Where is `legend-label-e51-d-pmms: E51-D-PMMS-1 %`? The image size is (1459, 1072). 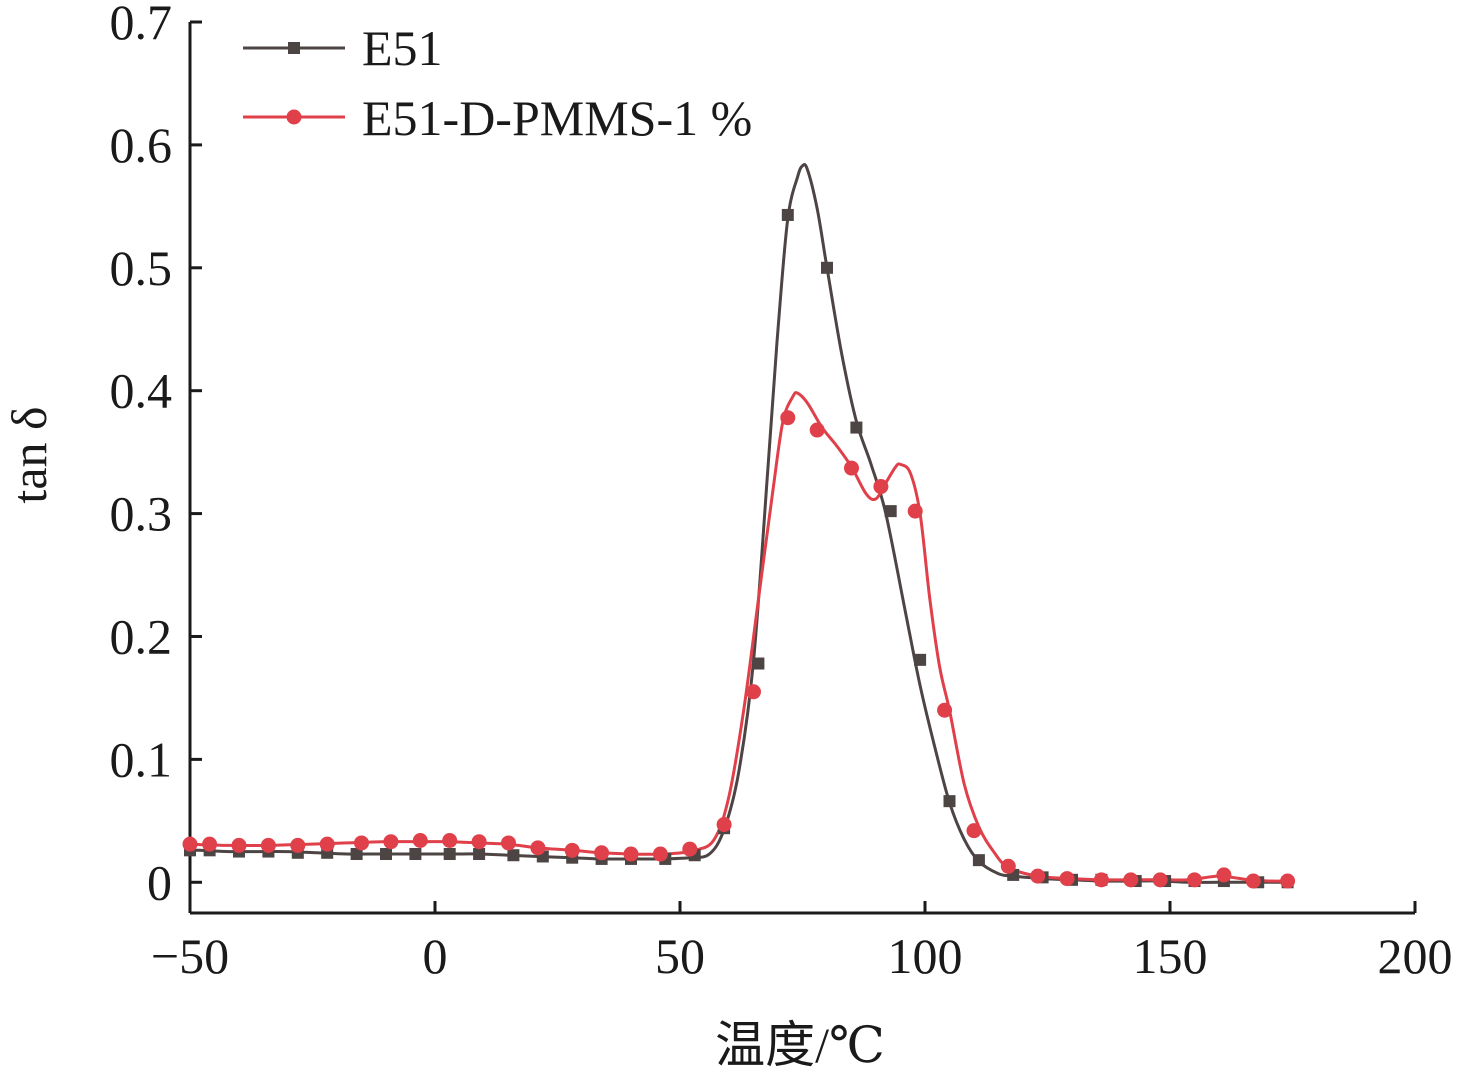
legend-label-e51-d-pmms: E51-D-PMMS-1 % is located at coordinates (557, 118).